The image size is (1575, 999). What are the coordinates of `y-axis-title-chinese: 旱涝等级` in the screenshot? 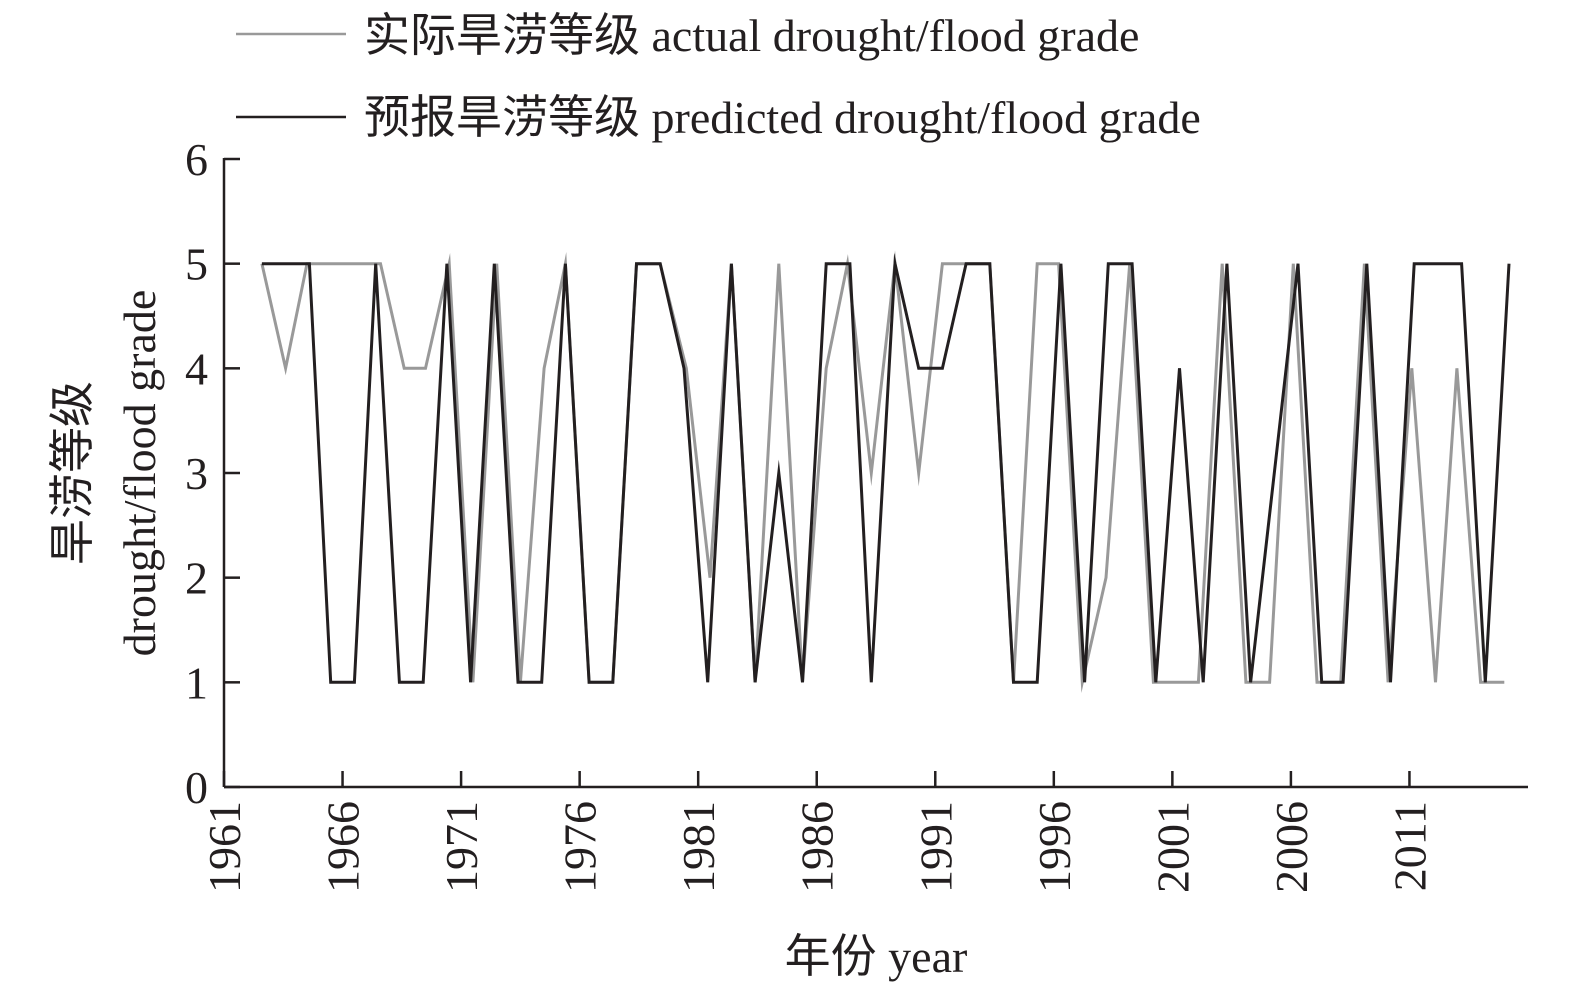 It's located at (72, 473).